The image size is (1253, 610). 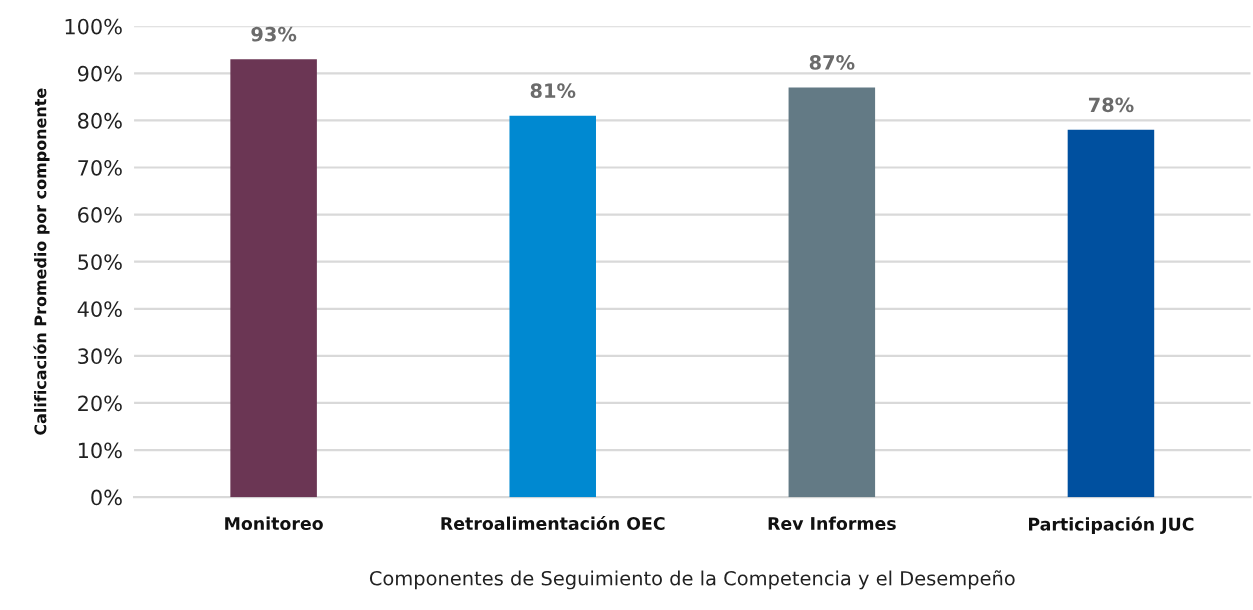 I want to click on y-tick-label: 80%, so click(x=100, y=120).